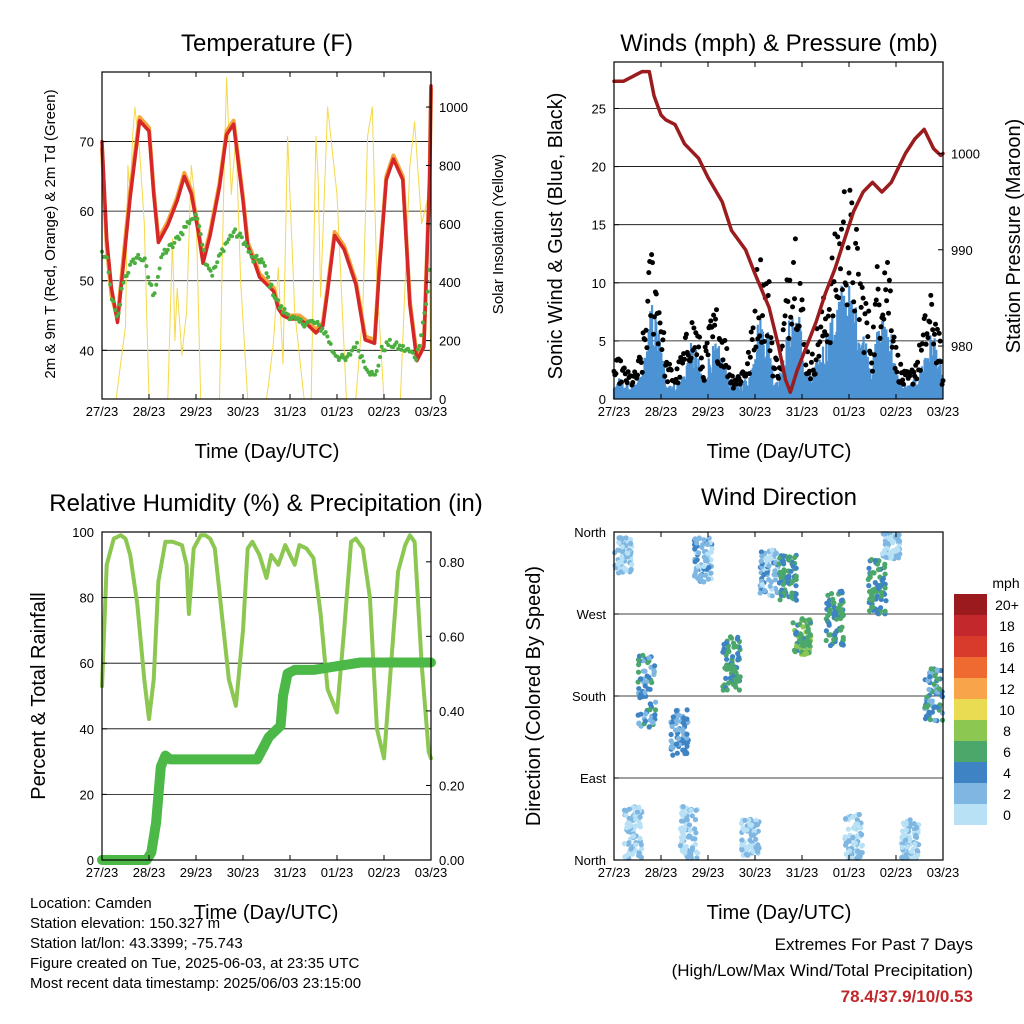  I want to click on direction-series, so click(779, 696).